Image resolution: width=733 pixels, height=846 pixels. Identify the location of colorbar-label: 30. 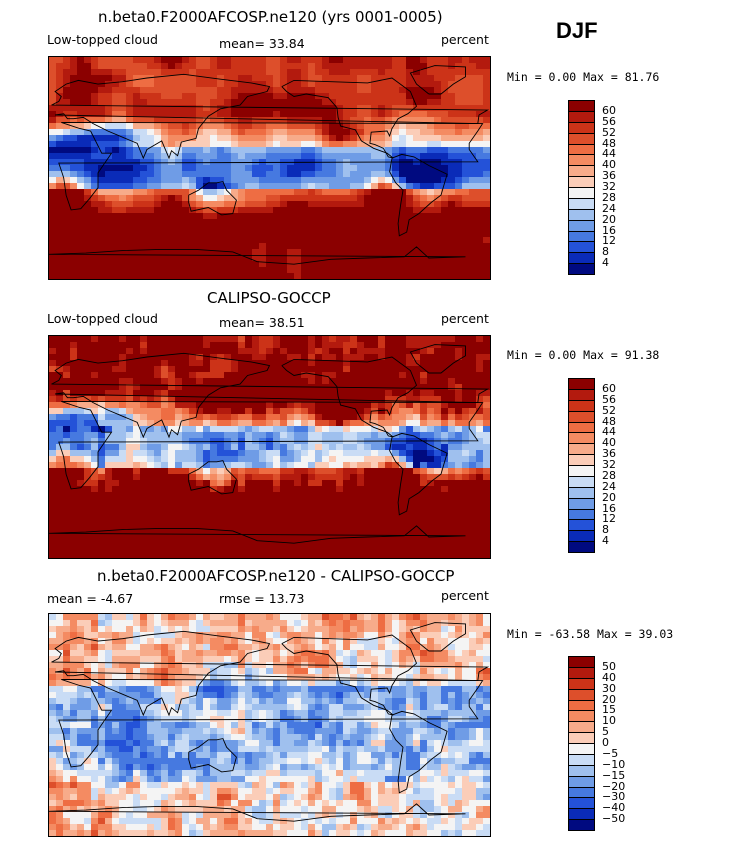
(609, 688).